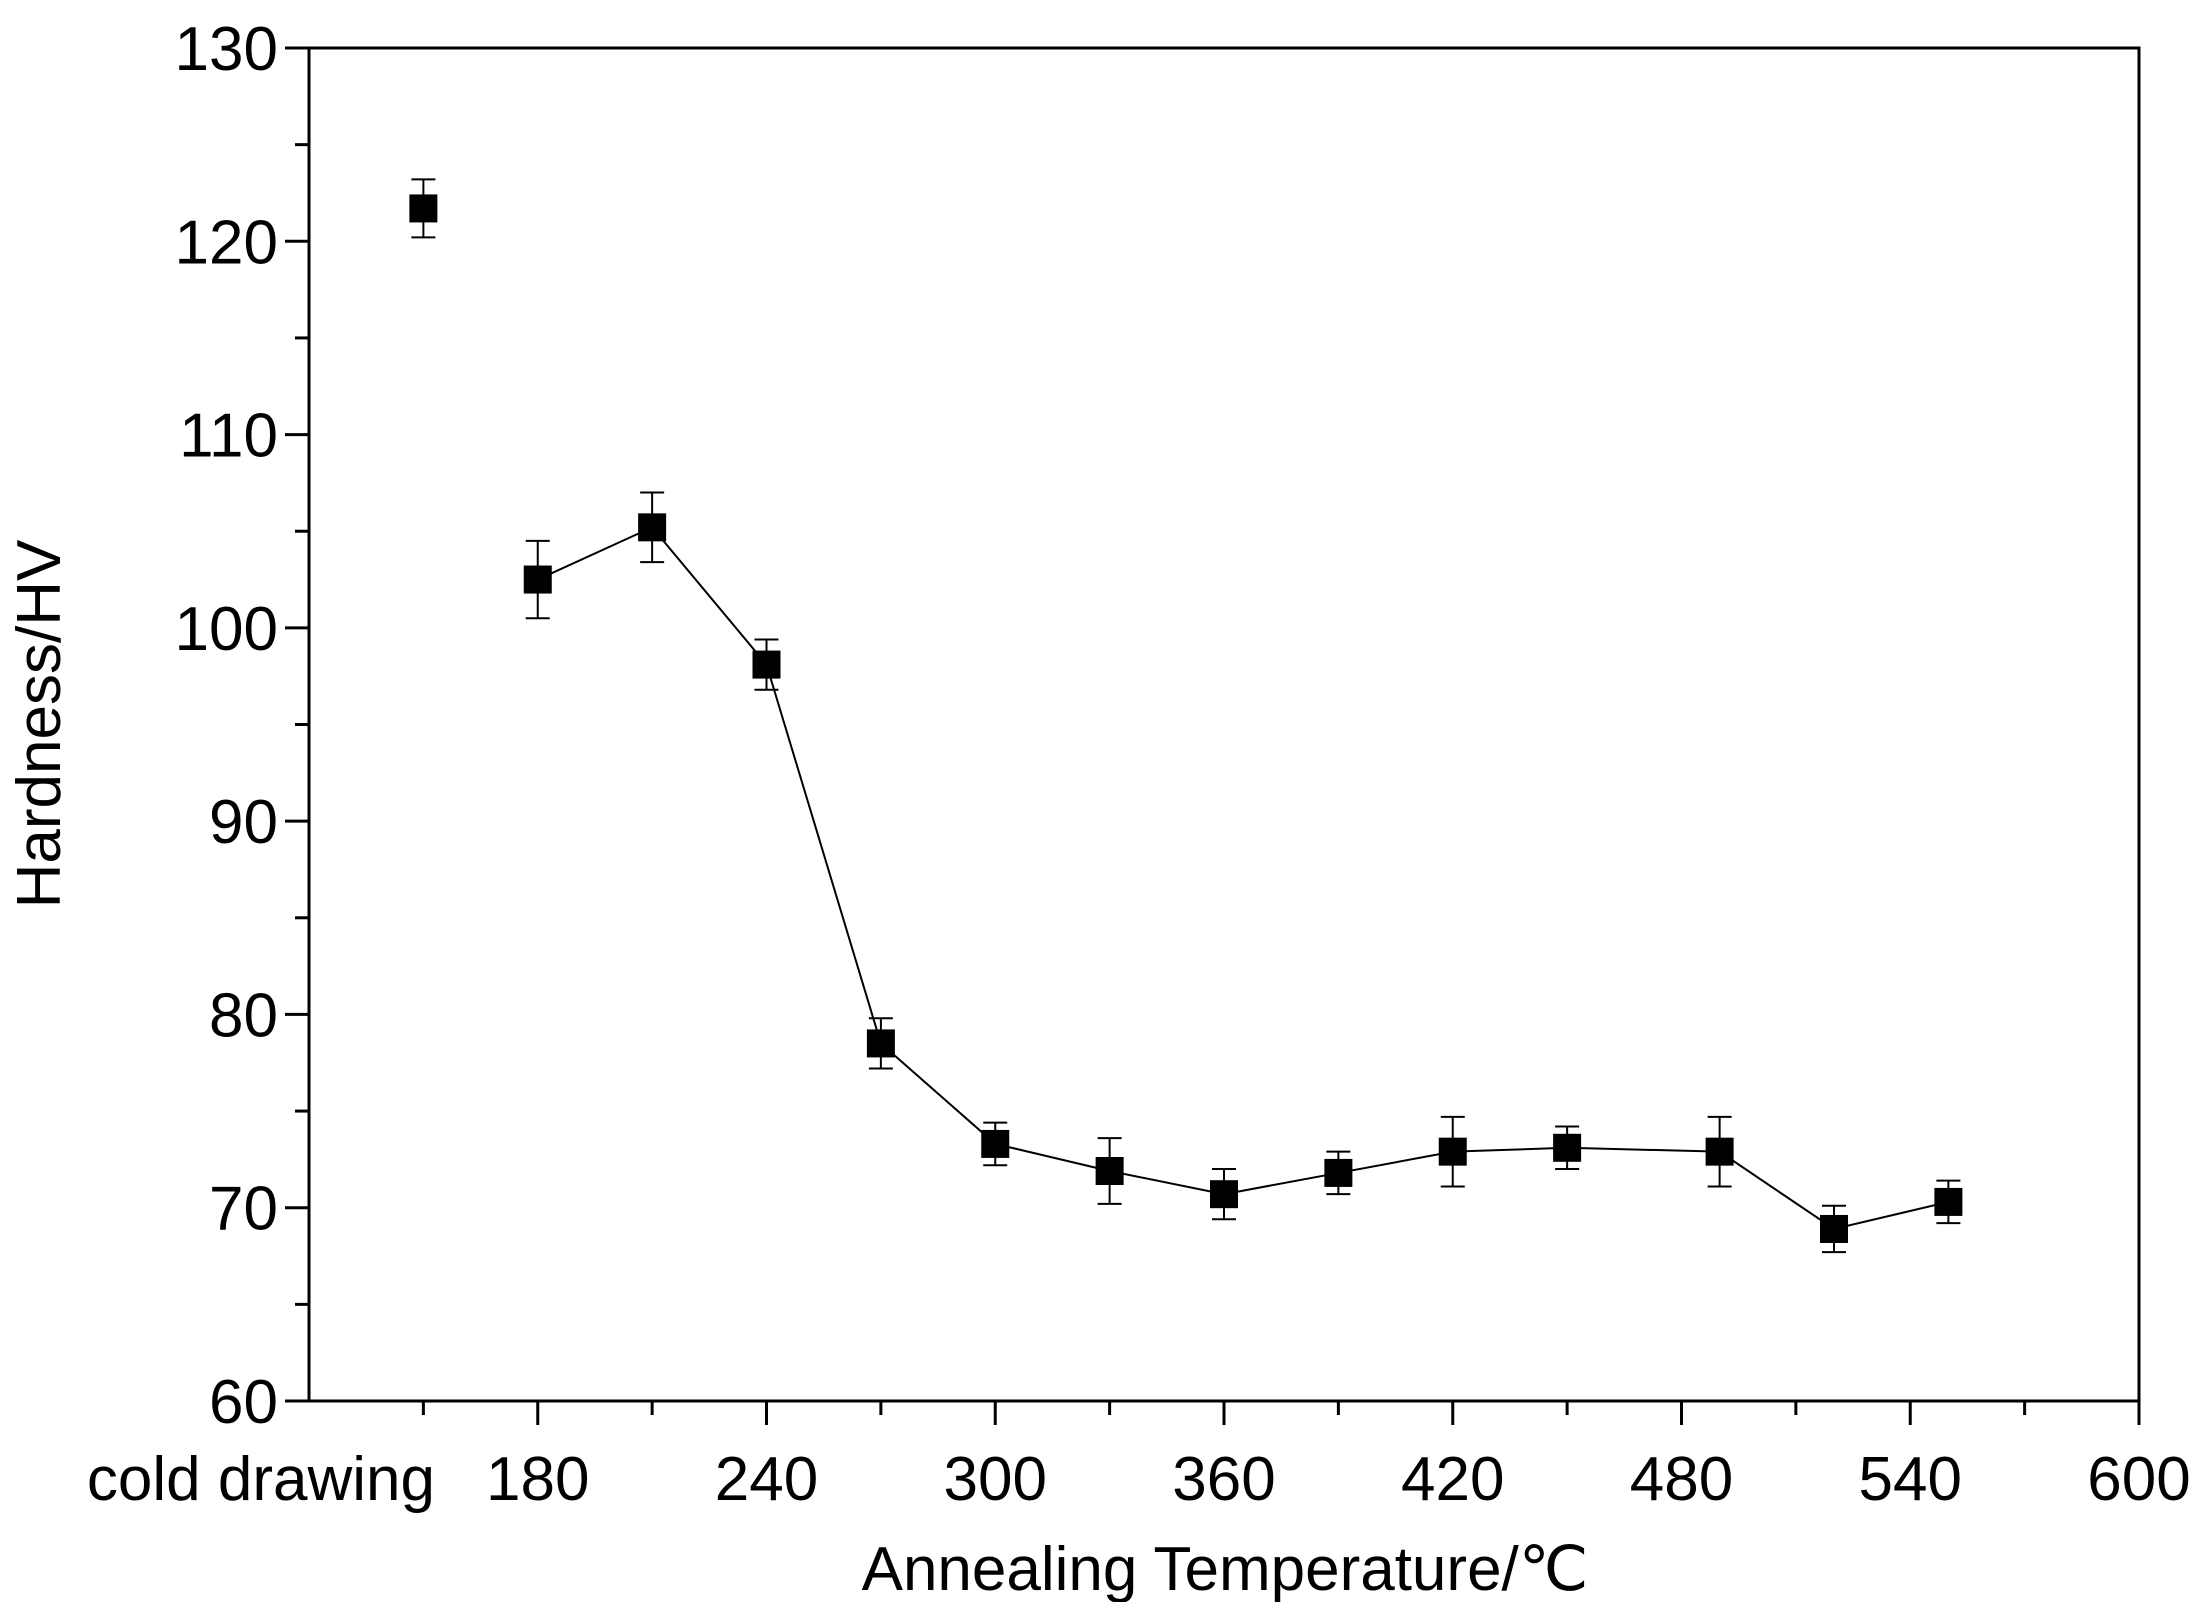 The height and width of the screenshot is (1602, 2199). Describe the element at coordinates (226, 242) in the screenshot. I see `y-tick-label: 120` at that location.